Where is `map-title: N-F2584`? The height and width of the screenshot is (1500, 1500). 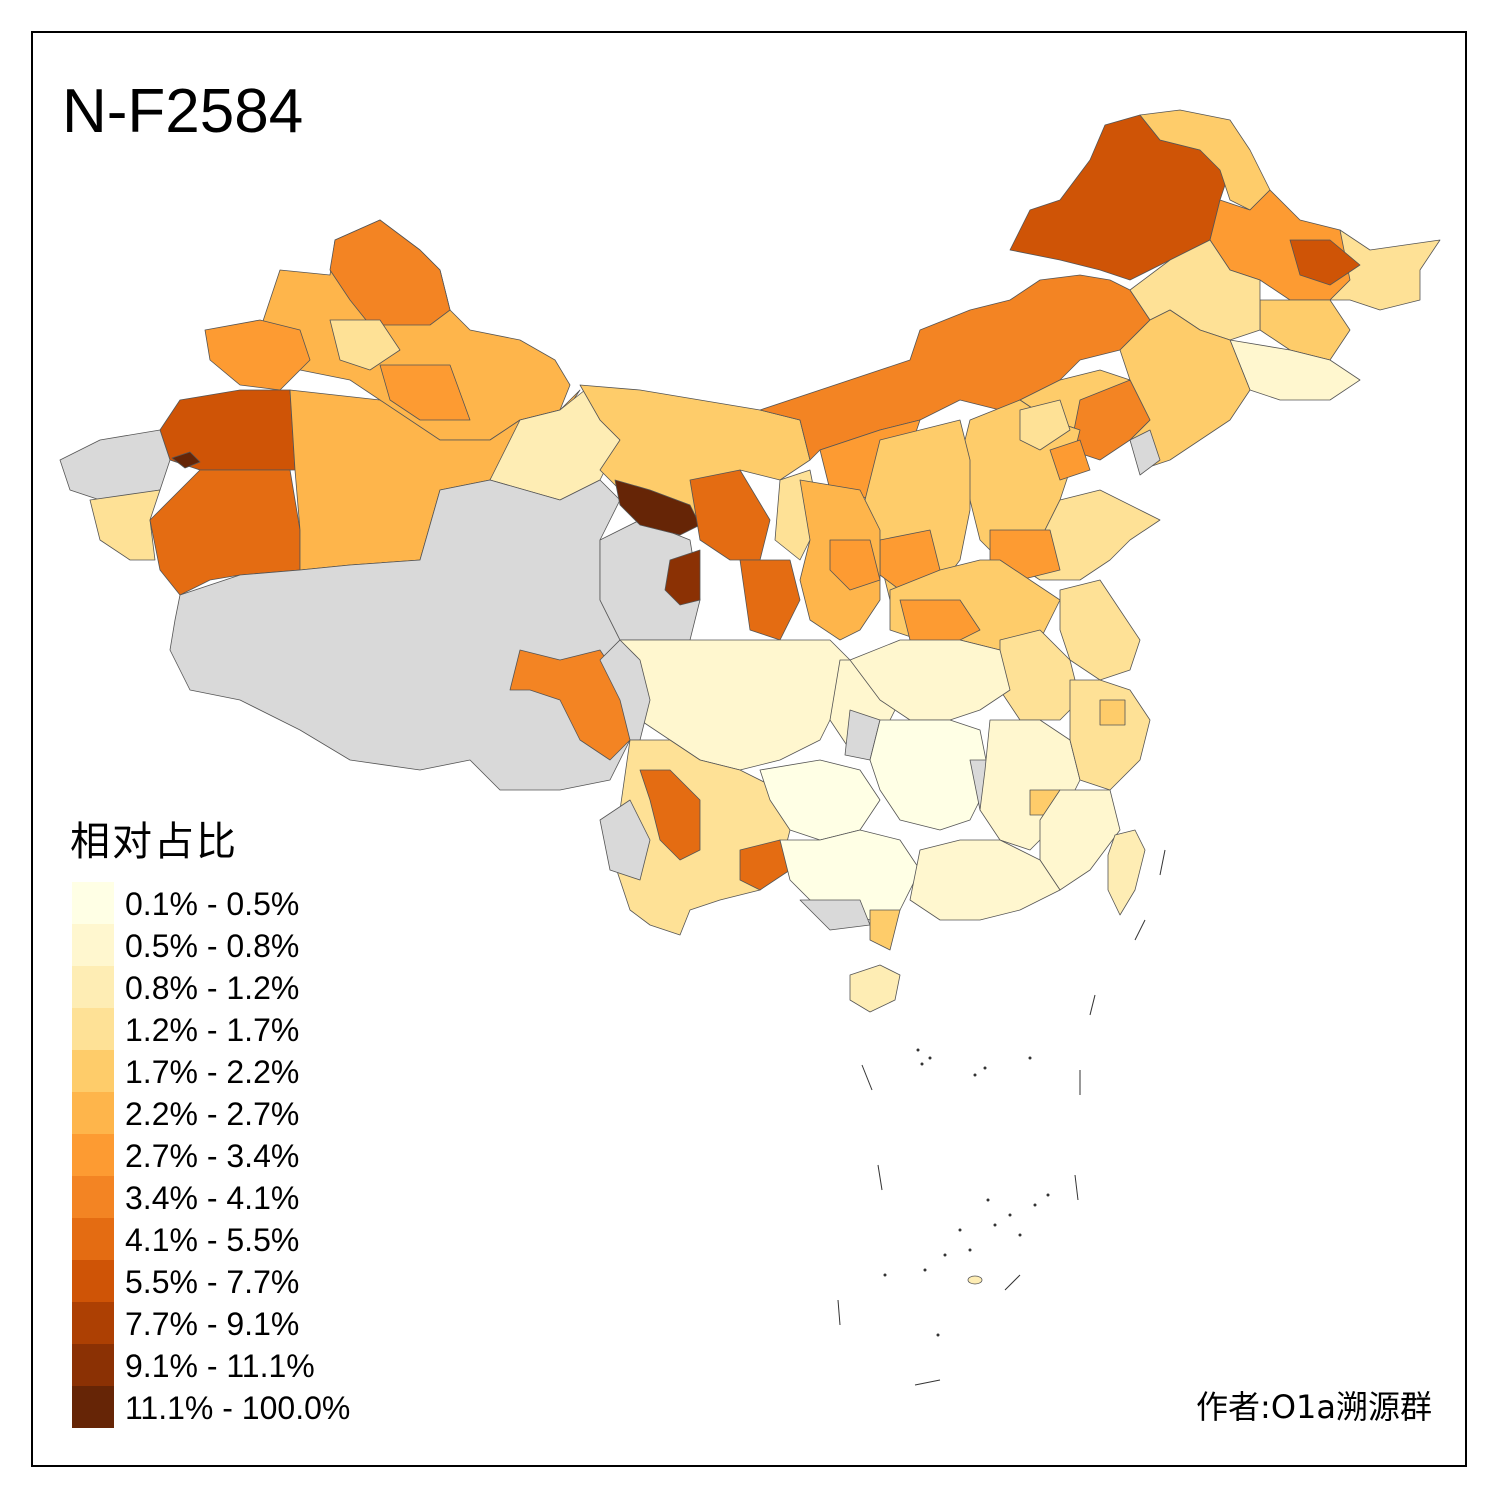 map-title: N-F2584 is located at coordinates (183, 111).